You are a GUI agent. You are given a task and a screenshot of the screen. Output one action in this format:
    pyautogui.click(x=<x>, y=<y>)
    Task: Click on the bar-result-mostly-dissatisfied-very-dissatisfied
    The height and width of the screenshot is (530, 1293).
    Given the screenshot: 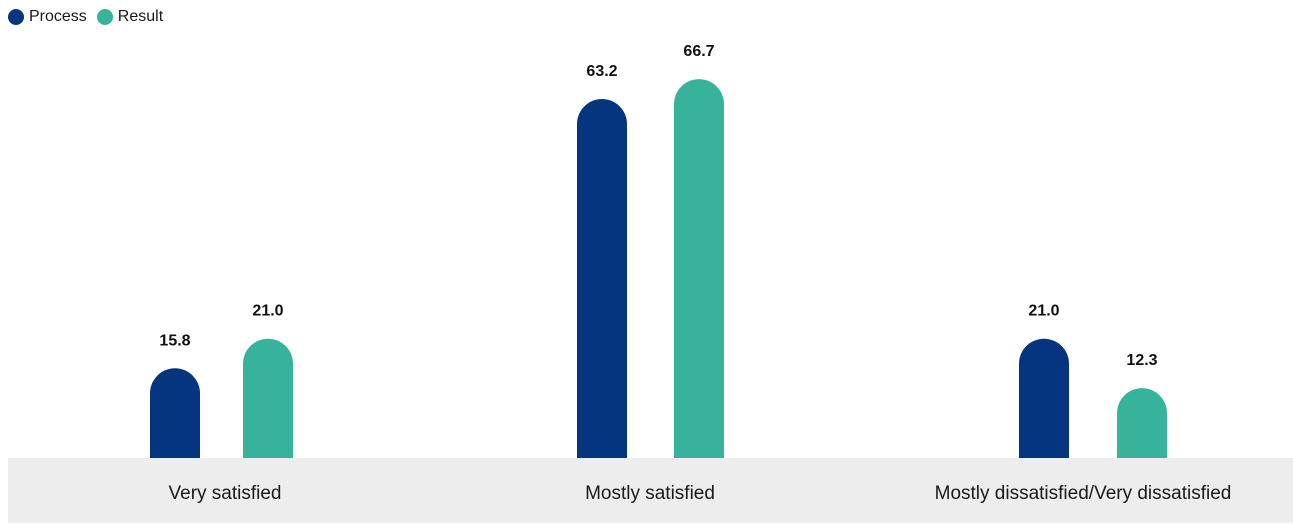 What is the action you would take?
    pyautogui.click(x=1142, y=423)
    